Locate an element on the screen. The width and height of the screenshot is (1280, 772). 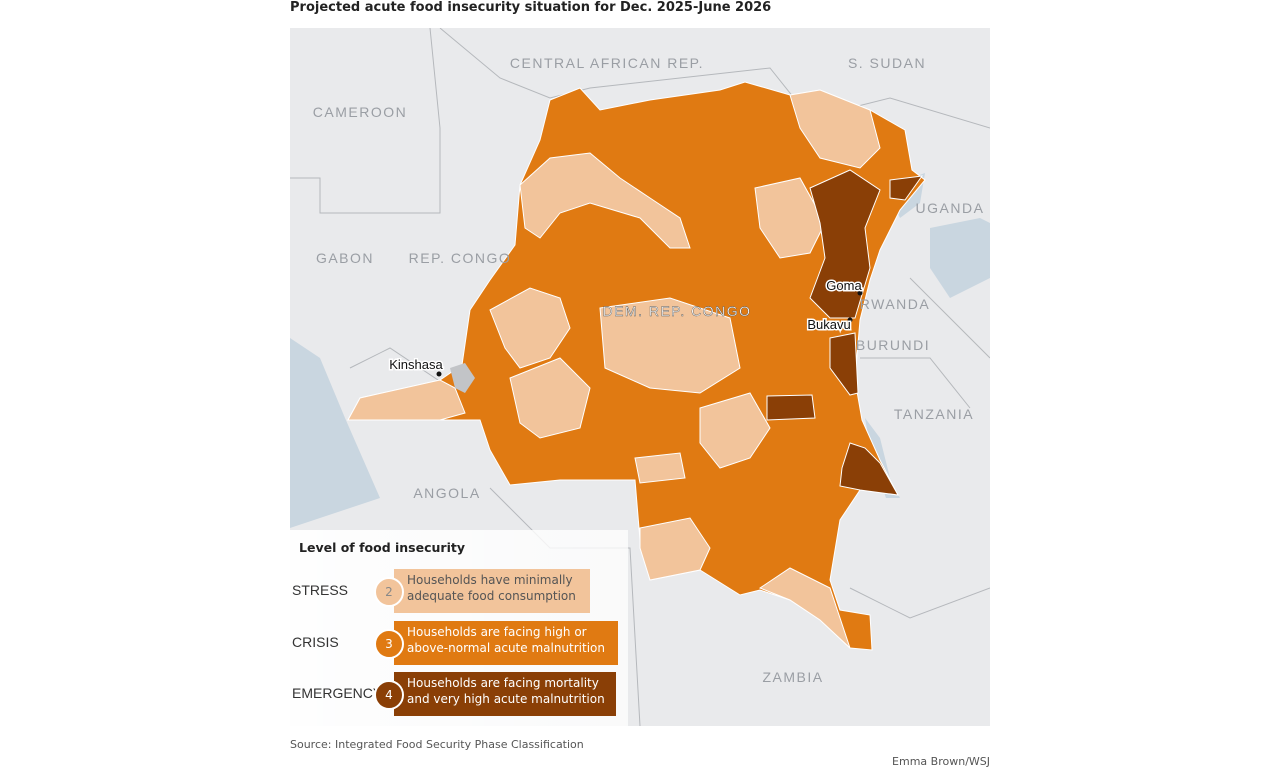
country-label: DEM. REP. CONGO is located at coordinates (676, 311).